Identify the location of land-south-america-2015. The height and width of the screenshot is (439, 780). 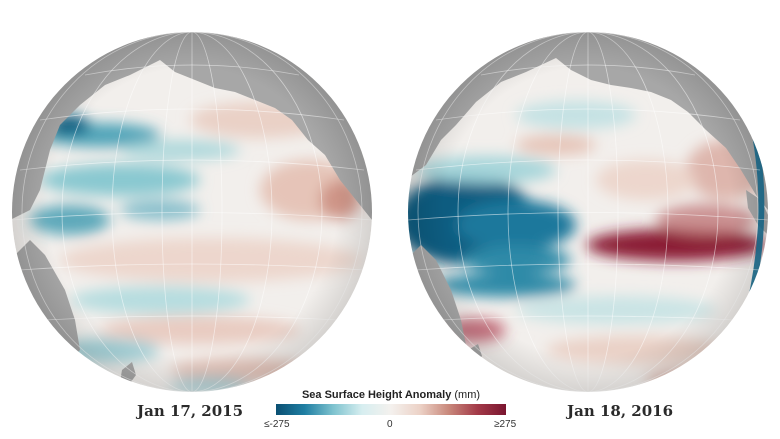
(367, 295).